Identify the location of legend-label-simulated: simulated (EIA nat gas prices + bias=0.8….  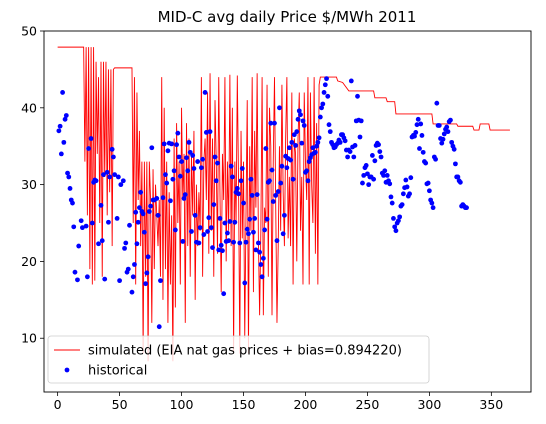
(245, 351).